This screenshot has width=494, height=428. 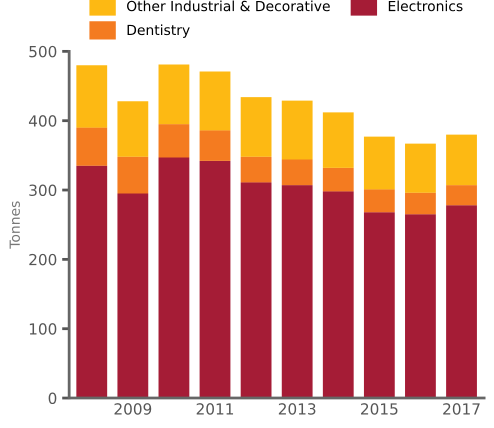 What do you see at coordinates (215, 409) in the screenshot?
I see `x-tick-label: 2011` at bounding box center [215, 409].